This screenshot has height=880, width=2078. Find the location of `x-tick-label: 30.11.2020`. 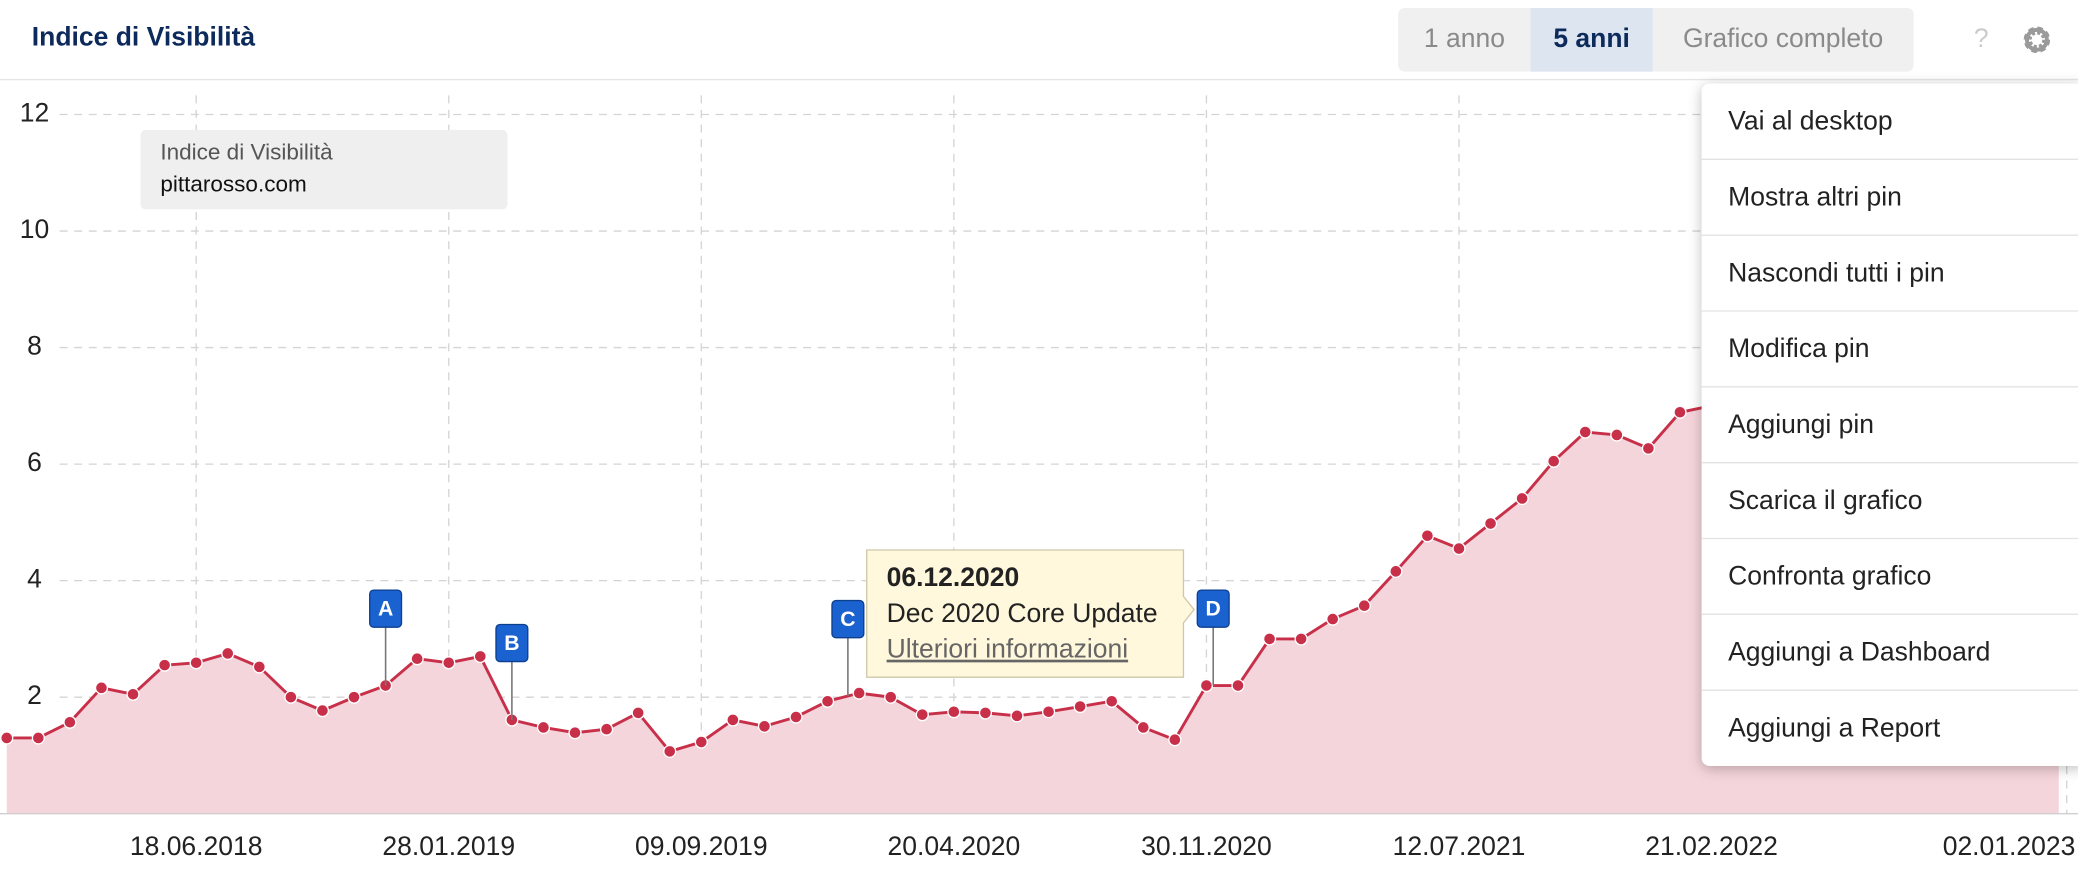

x-tick-label: 30.11.2020 is located at coordinates (1206, 846).